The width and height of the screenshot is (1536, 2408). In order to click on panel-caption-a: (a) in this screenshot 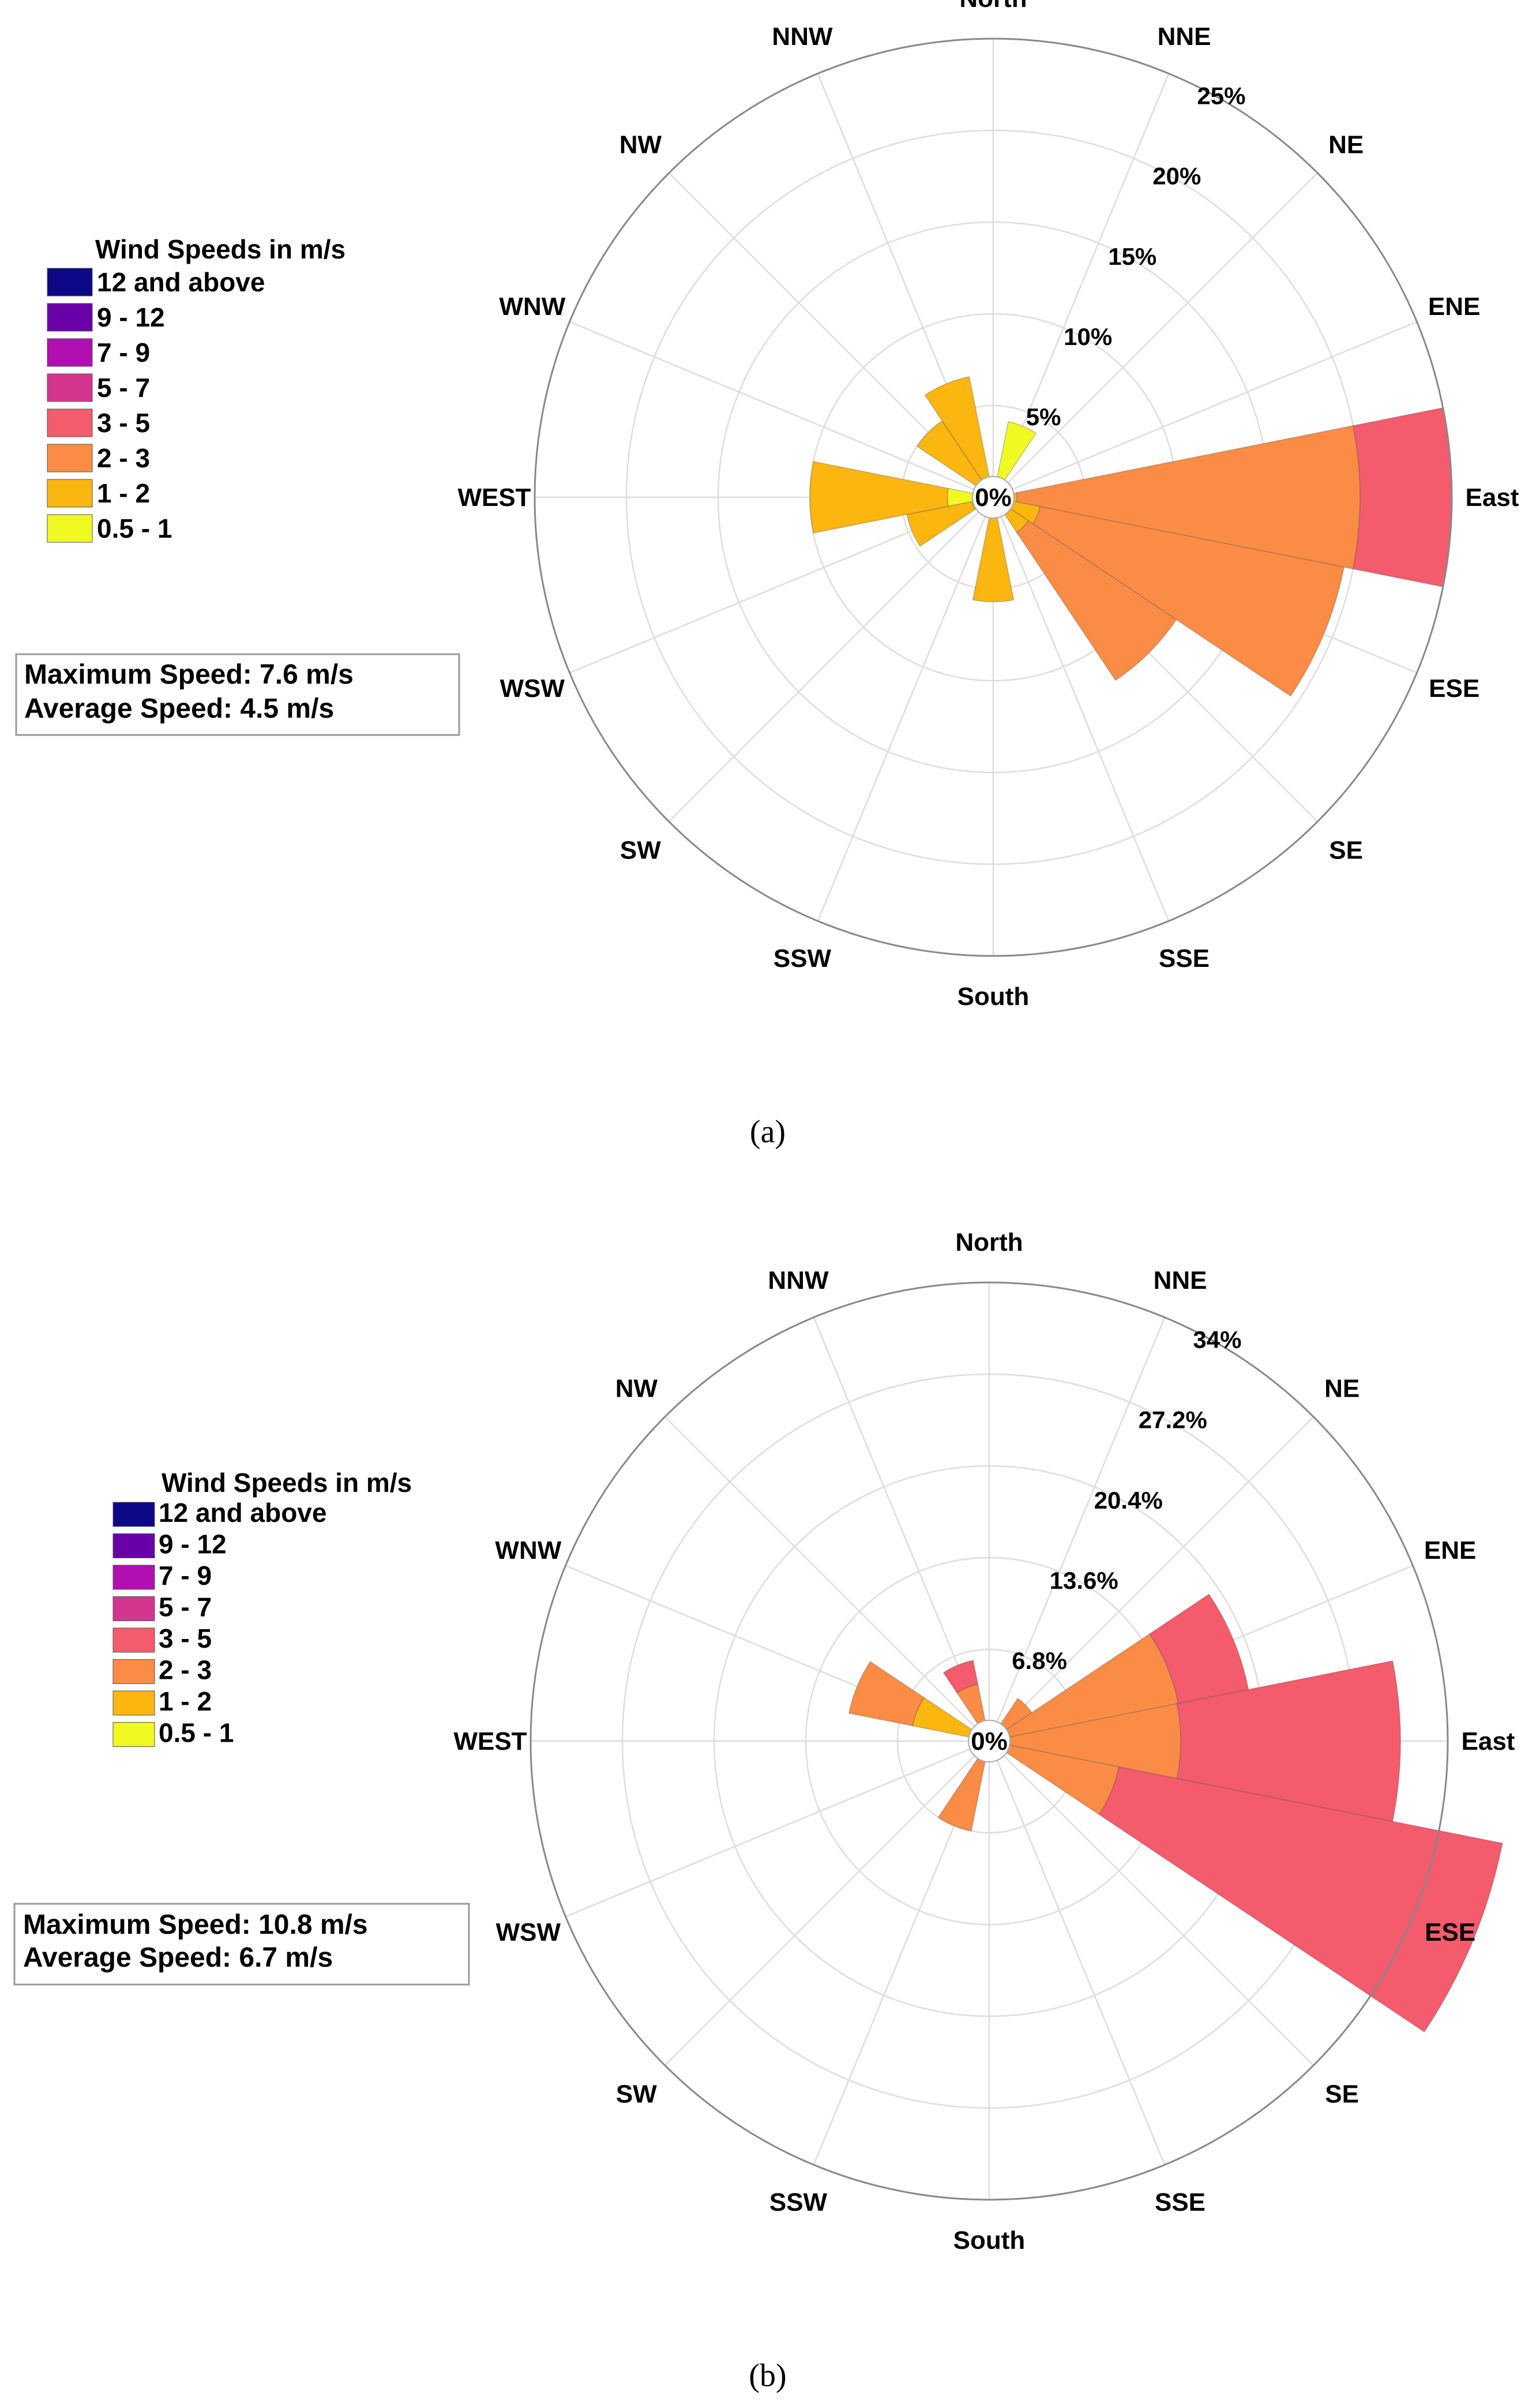, I will do `click(768, 1132)`.